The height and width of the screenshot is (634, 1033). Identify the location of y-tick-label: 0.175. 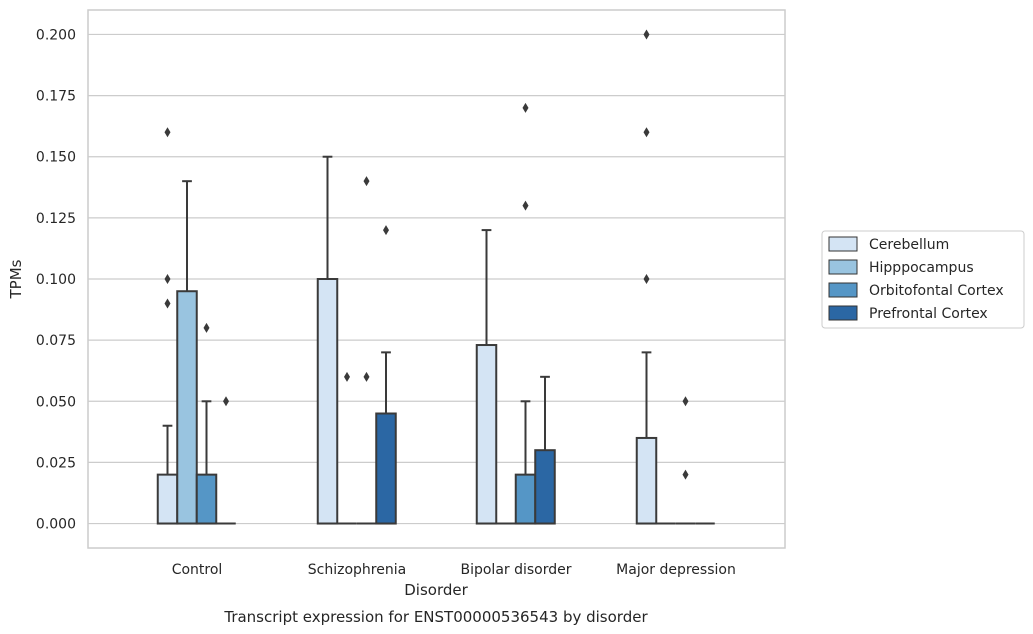
(56, 97).